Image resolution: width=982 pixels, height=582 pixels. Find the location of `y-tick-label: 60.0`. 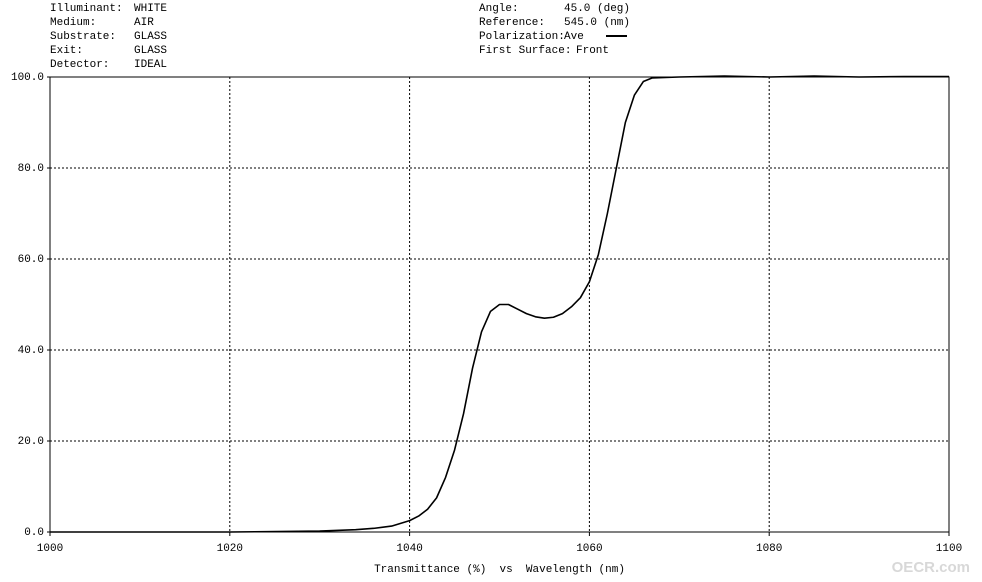

y-tick-label: 60.0 is located at coordinates (31, 260).